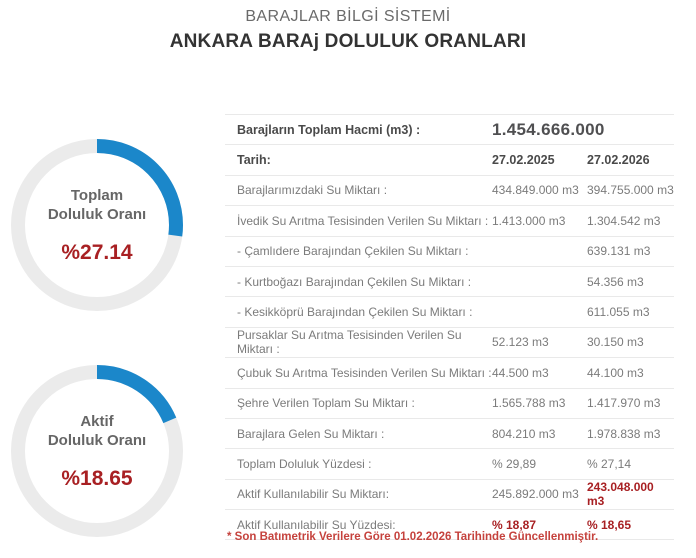  Describe the element at coordinates (520, 372) in the screenshot. I see `row-value-2025: 44.500 m3` at that location.